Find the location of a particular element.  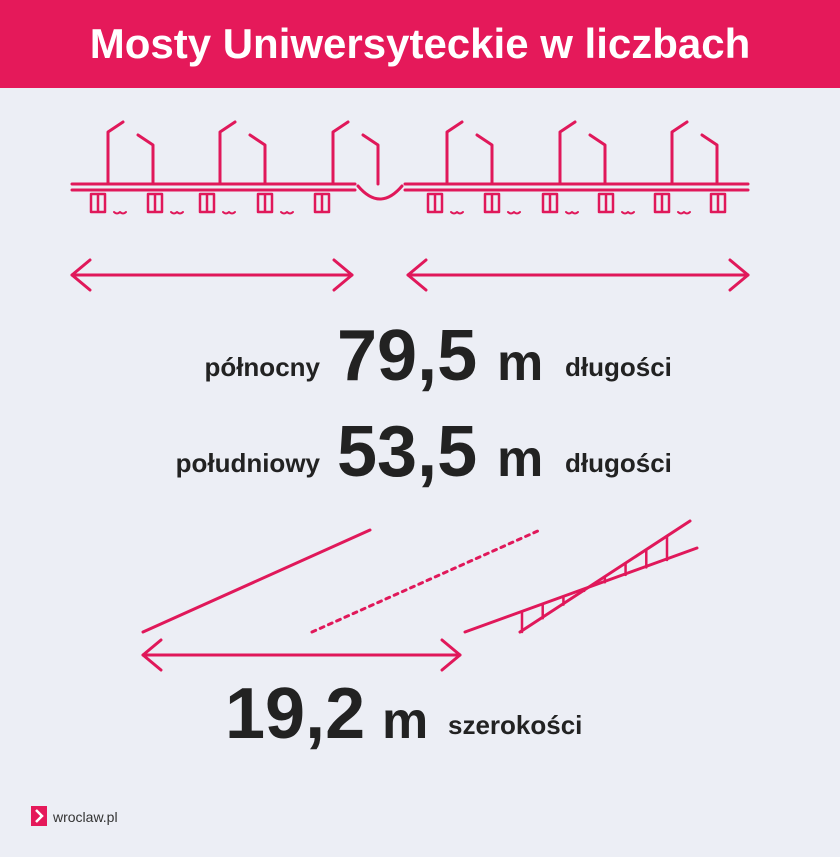

logo-icon is located at coordinates (39, 816).